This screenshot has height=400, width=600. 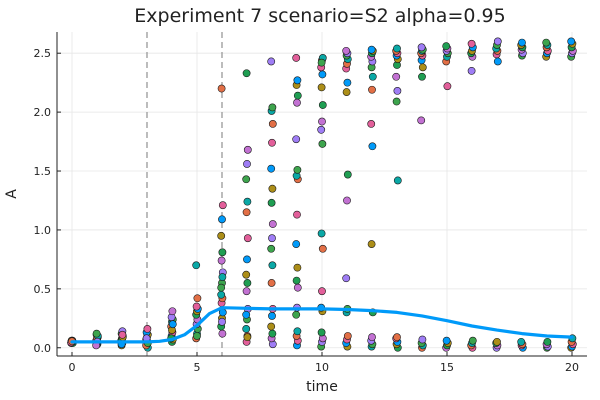 What do you see at coordinates (572, 367) in the screenshot?
I see `x-tick-label: 20` at bounding box center [572, 367].